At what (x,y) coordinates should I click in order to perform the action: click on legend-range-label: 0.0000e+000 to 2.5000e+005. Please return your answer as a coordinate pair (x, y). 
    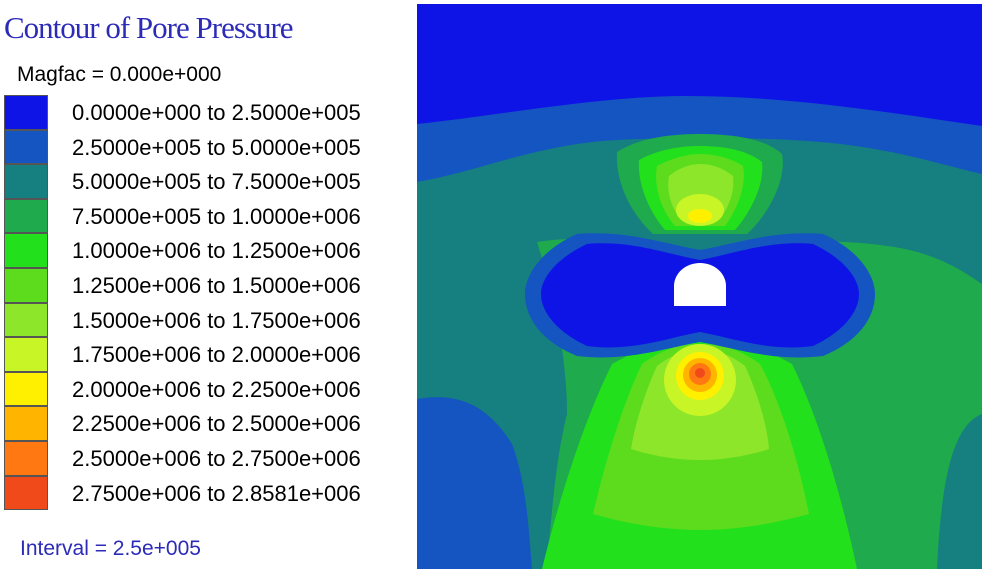
    Looking at the image, I should click on (216, 112).